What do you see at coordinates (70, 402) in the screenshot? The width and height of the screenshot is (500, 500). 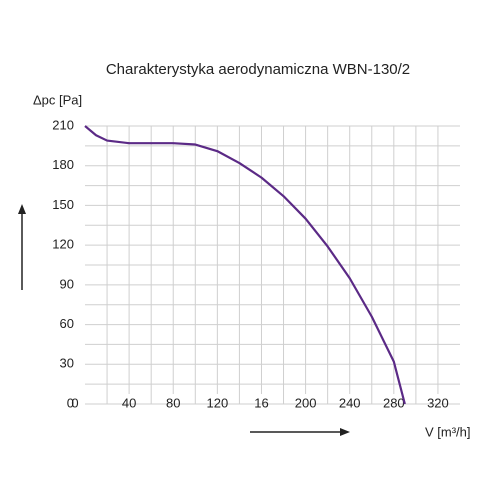 I see `y-tick-label: 0` at bounding box center [70, 402].